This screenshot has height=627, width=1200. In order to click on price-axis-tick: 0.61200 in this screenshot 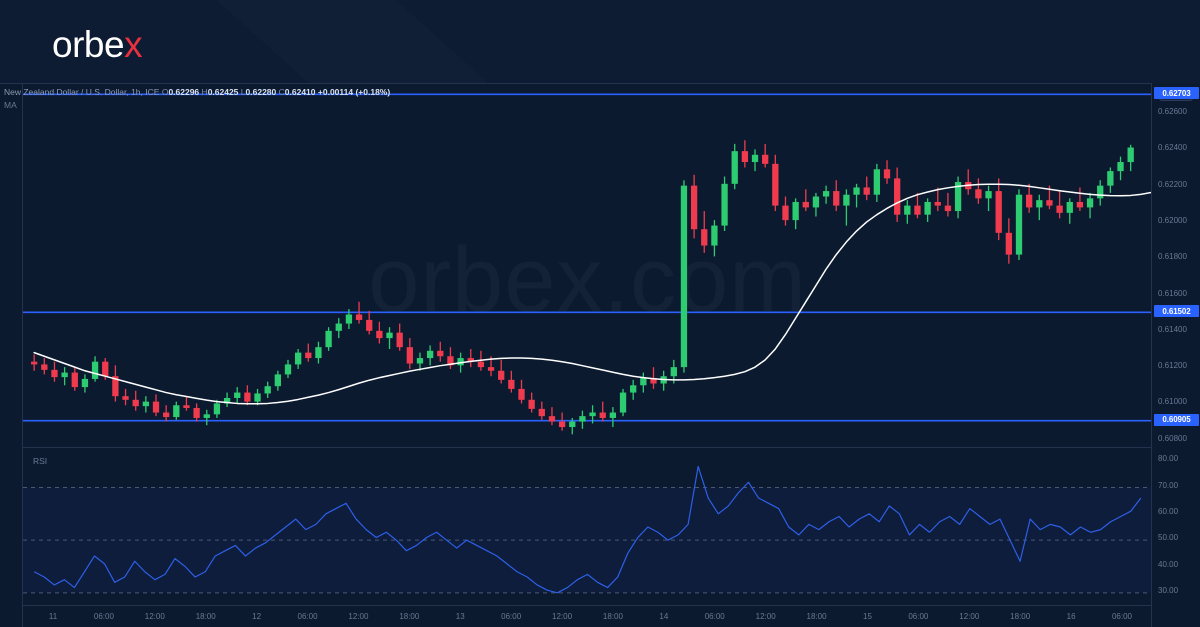, I will do `click(1172, 366)`.